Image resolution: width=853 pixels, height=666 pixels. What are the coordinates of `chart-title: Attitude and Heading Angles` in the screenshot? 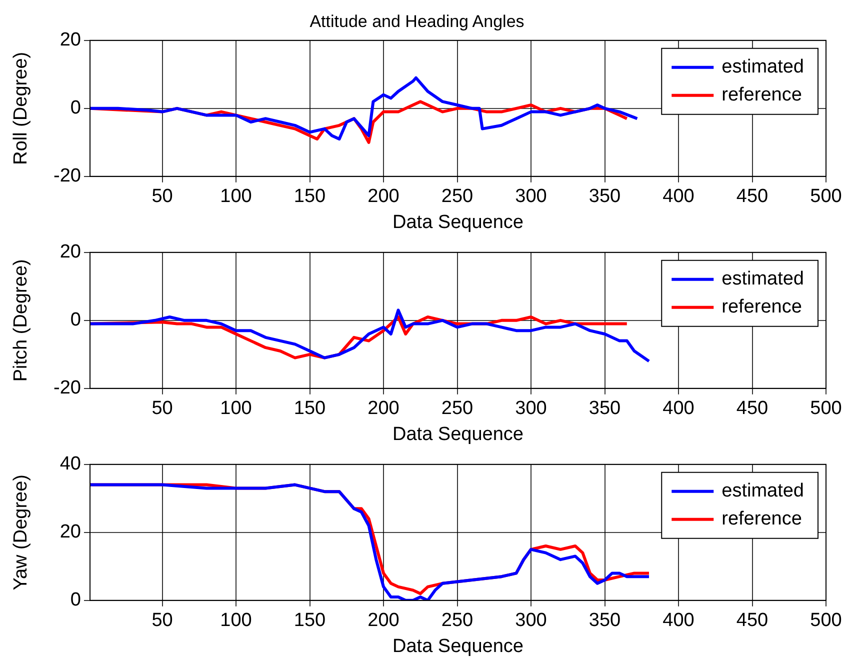 It's located at (417, 21).